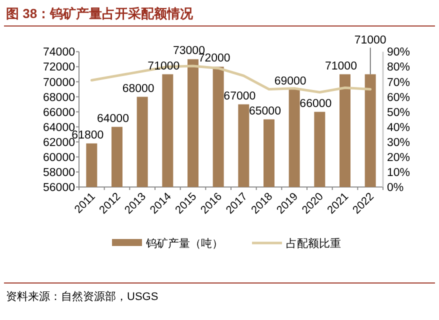 This screenshot has height=320, width=439. What do you see at coordinates (59, 112) in the screenshot?
I see `y-tick-label: 66000` at bounding box center [59, 112].